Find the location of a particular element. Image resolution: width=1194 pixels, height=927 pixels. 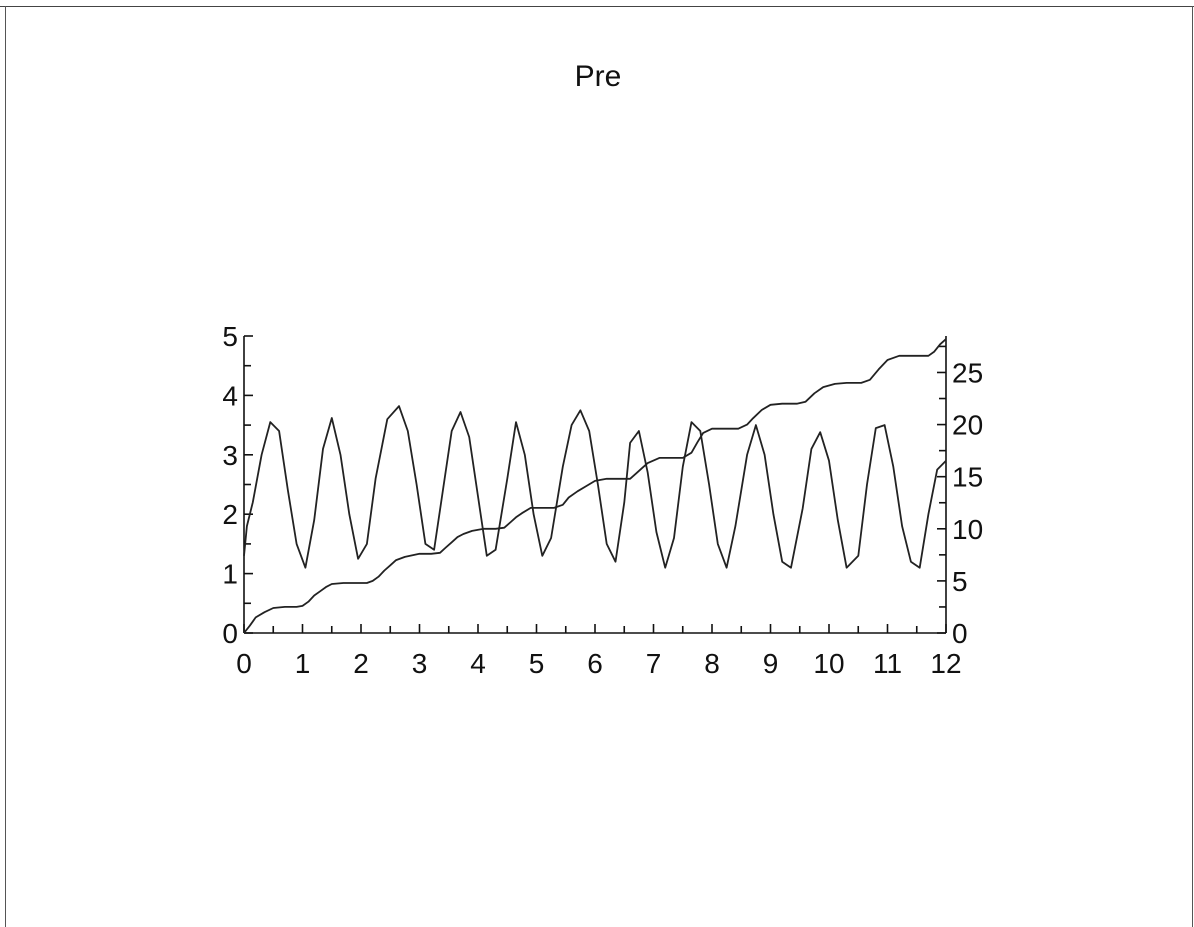

y-tick-label: 2 is located at coordinates (230, 514).